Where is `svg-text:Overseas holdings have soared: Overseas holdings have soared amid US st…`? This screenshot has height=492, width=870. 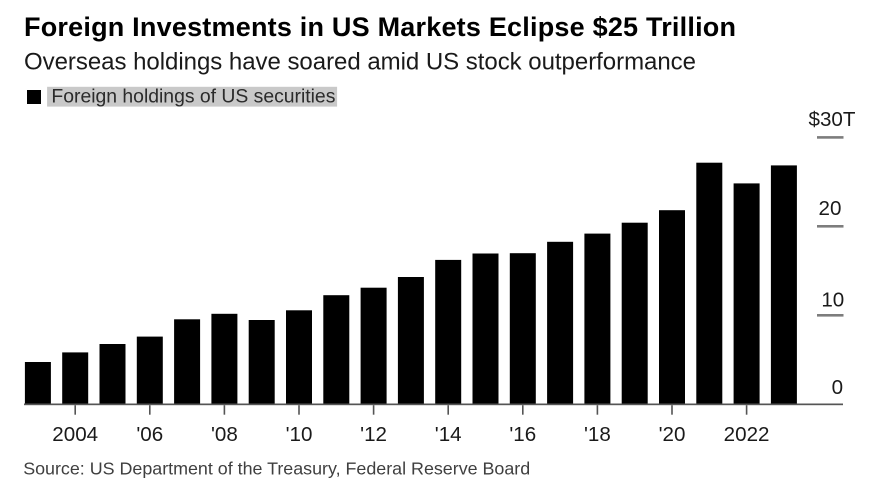 svg-text:Overseas holdings have soared: Overseas holdings have soared amid US st… is located at coordinates (360, 61).